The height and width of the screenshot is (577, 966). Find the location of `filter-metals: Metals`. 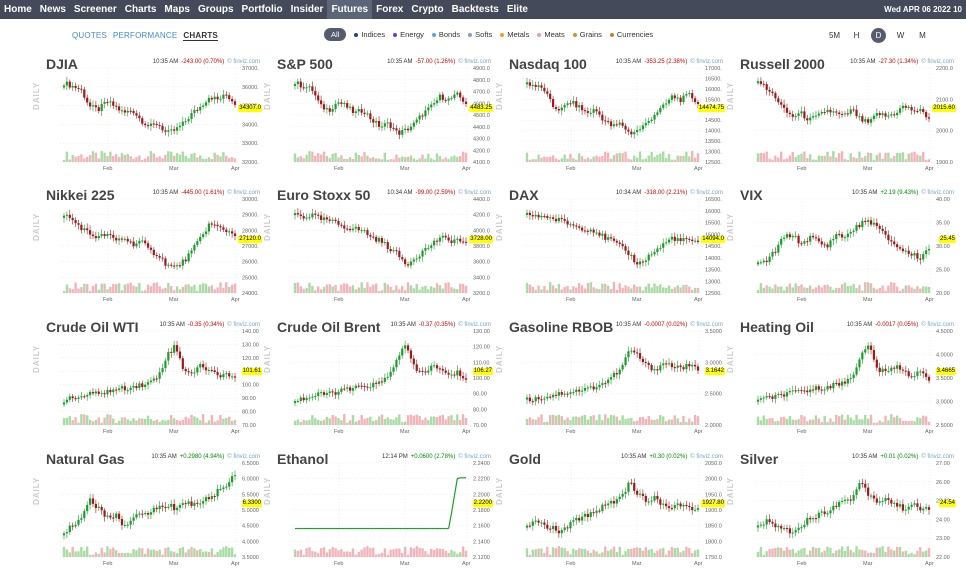

filter-metals: Metals is located at coordinates (514, 34).